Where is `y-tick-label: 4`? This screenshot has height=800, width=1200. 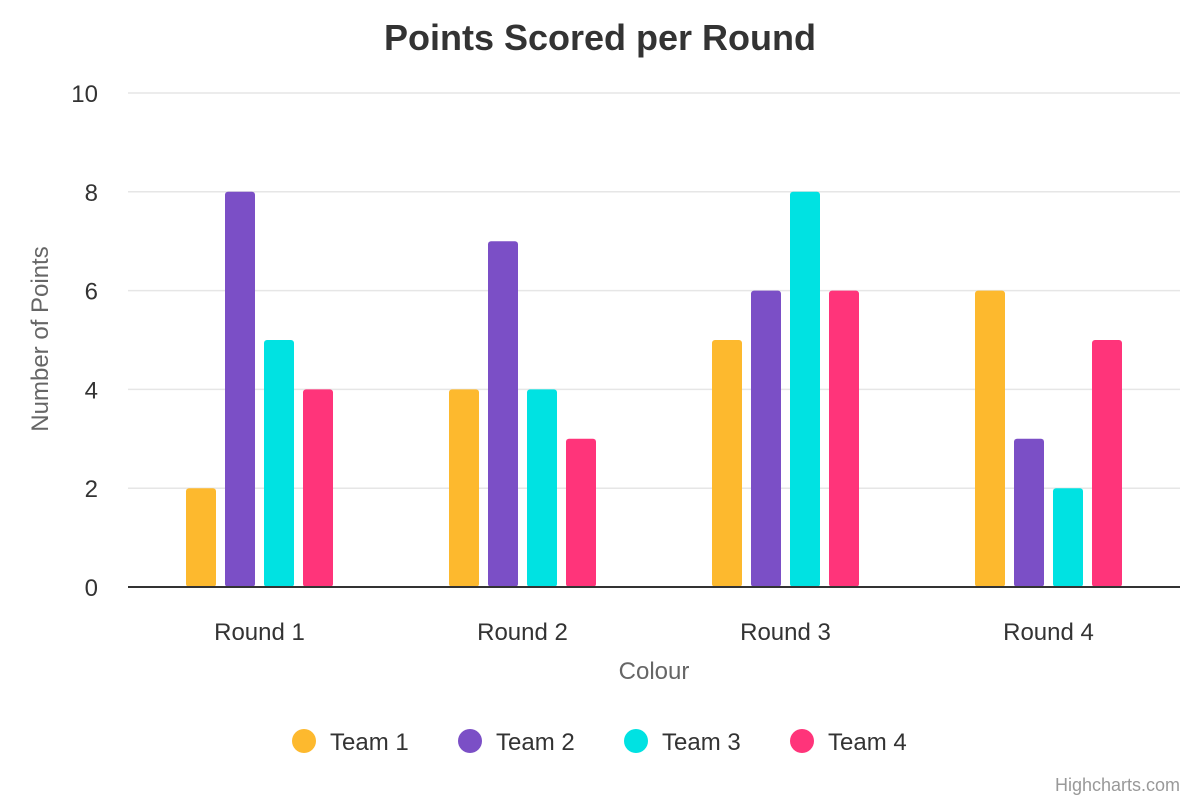
y-tick-label: 4 is located at coordinates (91, 390).